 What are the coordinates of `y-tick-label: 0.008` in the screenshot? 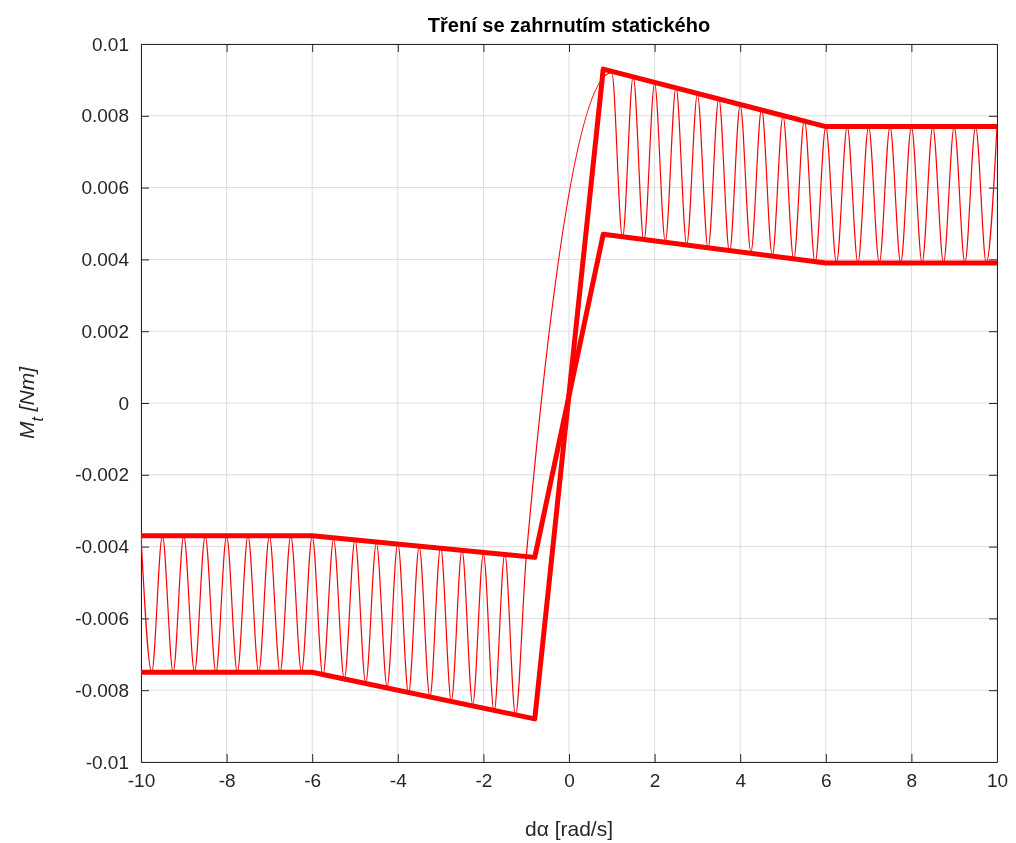 It's located at (105, 116).